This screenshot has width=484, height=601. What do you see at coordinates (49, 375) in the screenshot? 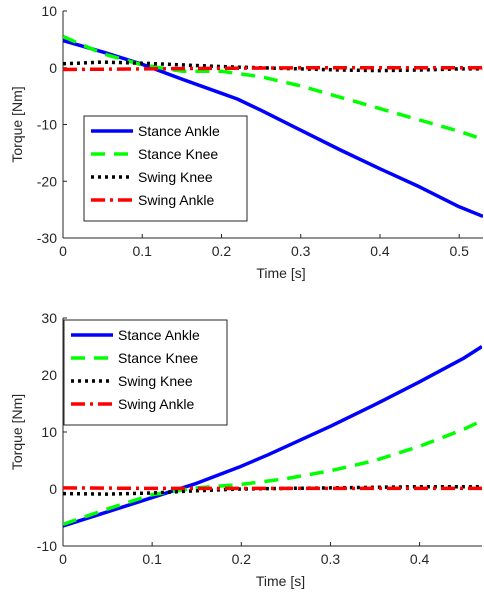
I see `y-tick-label: 20` at bounding box center [49, 375].